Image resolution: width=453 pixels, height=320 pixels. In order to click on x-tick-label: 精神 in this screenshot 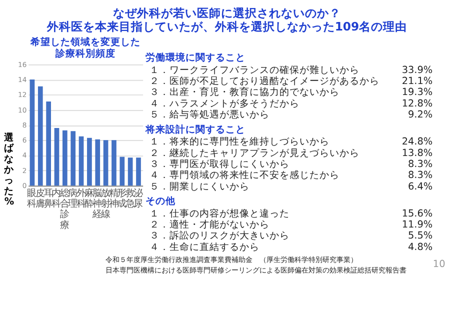, I will do `click(113, 198)`.